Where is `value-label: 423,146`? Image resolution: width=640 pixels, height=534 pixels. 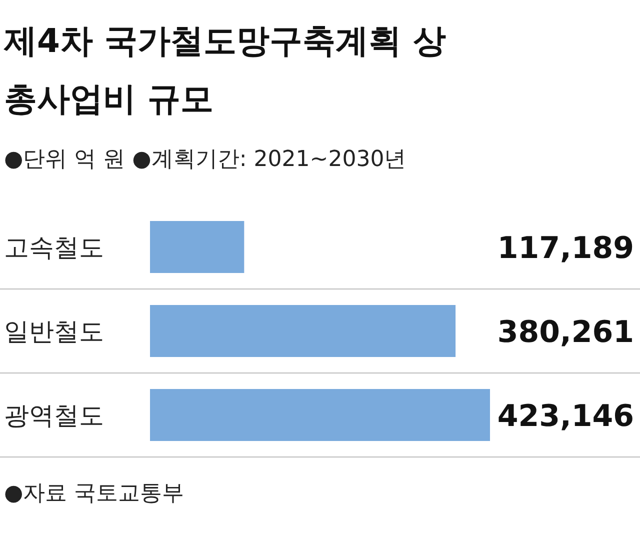 value-label: 423,146 is located at coordinates (565, 416).